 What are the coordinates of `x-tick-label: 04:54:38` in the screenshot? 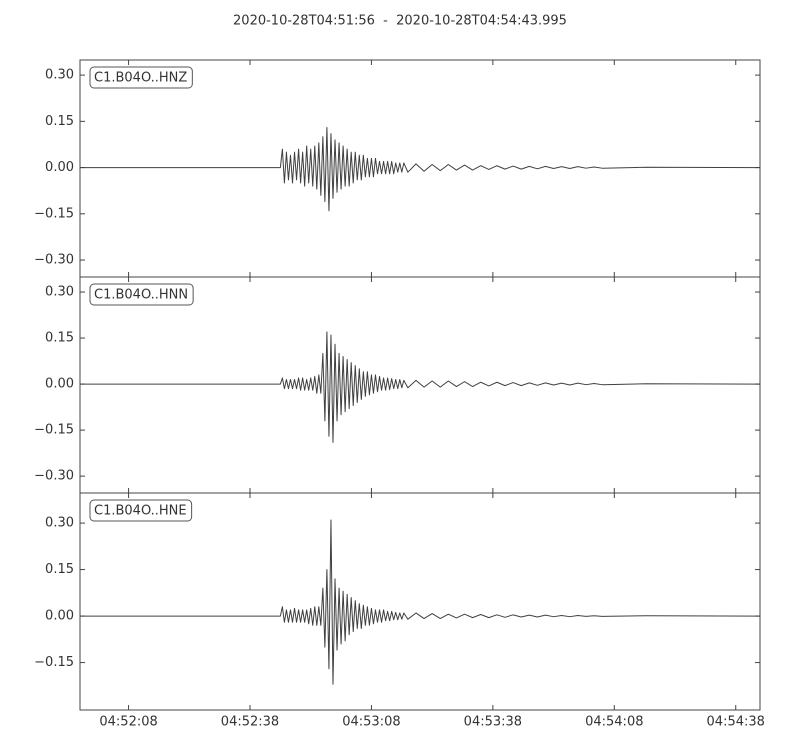 It's located at (736, 722).